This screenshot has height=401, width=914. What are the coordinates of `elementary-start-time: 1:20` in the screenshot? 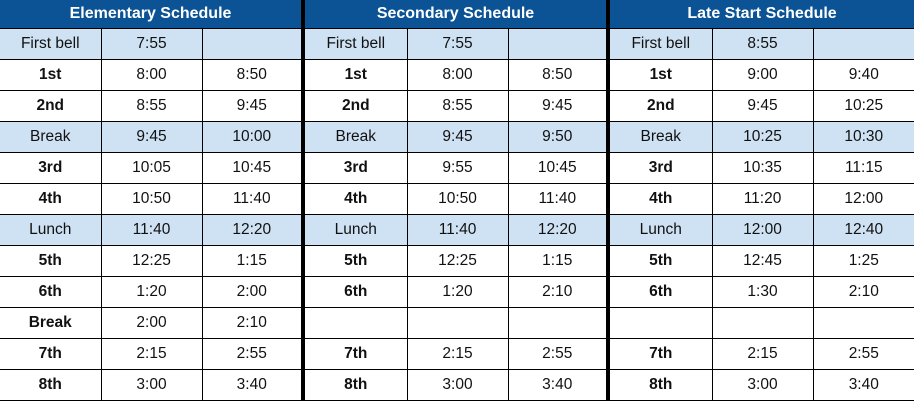 It's located at (151, 292).